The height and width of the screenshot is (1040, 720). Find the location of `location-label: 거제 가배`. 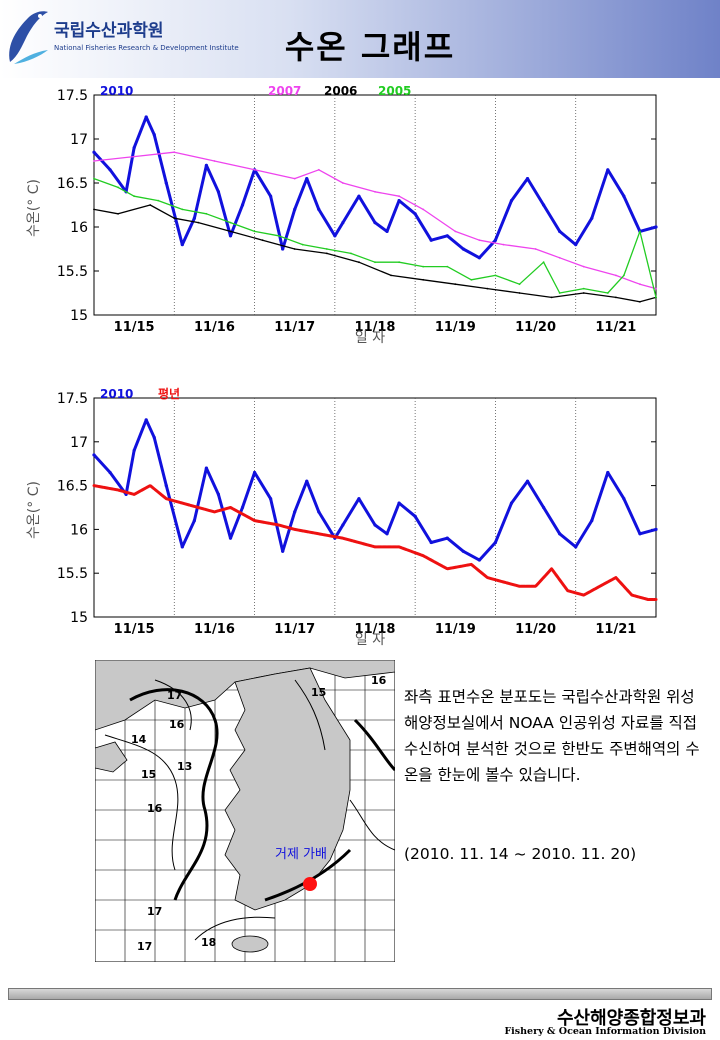

location-label: 거제 가배 is located at coordinates (301, 854).